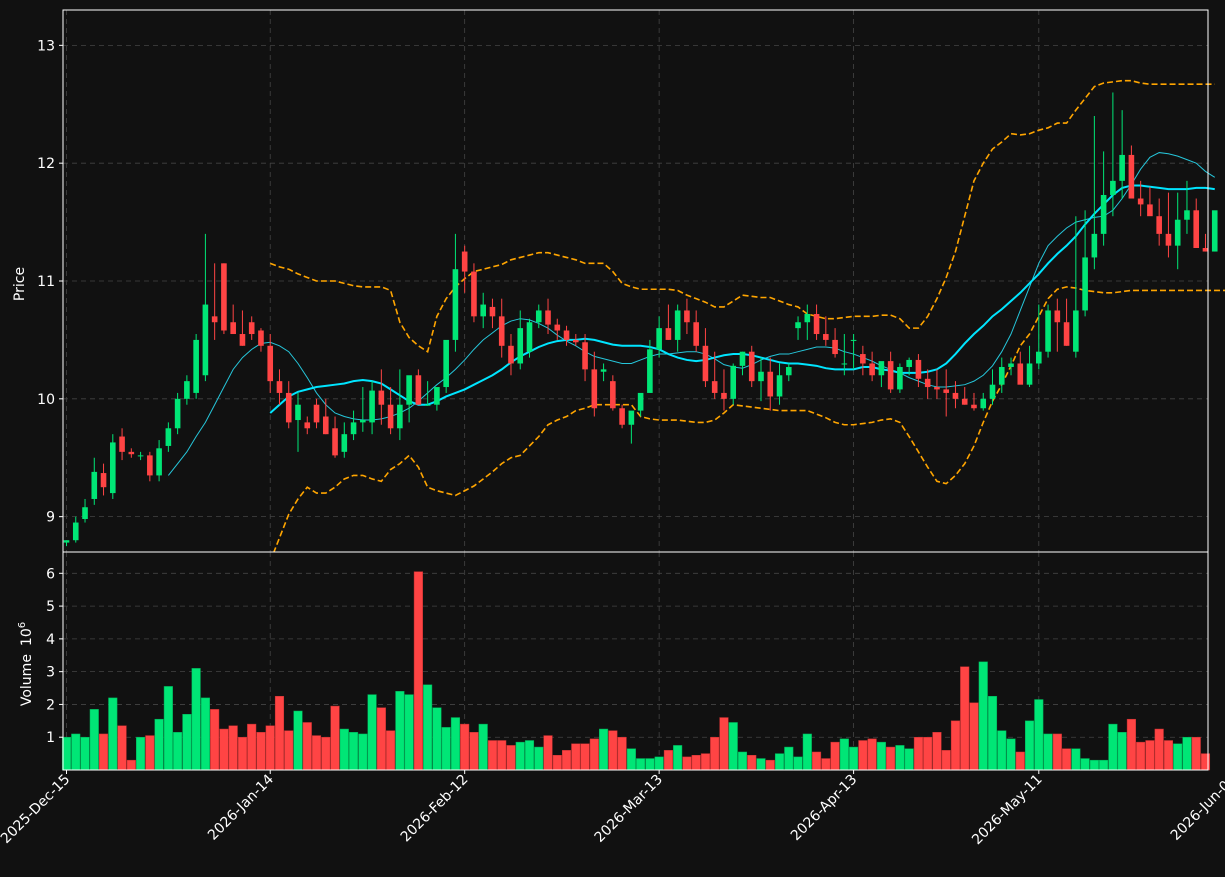 The image size is (1225, 877). What do you see at coordinates (50, 607) in the screenshot?
I see `volume-y-tick-label: 5` at bounding box center [50, 607].